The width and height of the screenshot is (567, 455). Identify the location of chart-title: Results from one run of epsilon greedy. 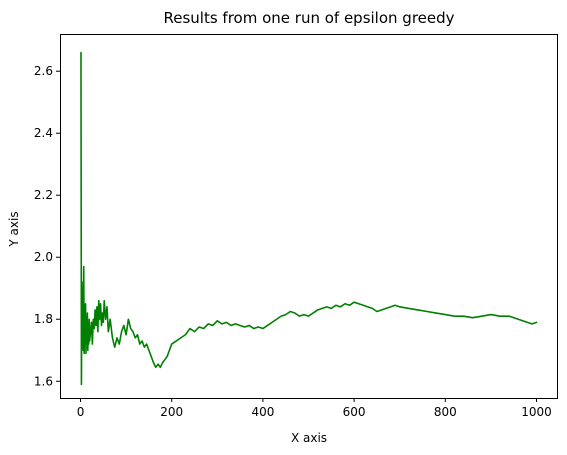
(308, 18).